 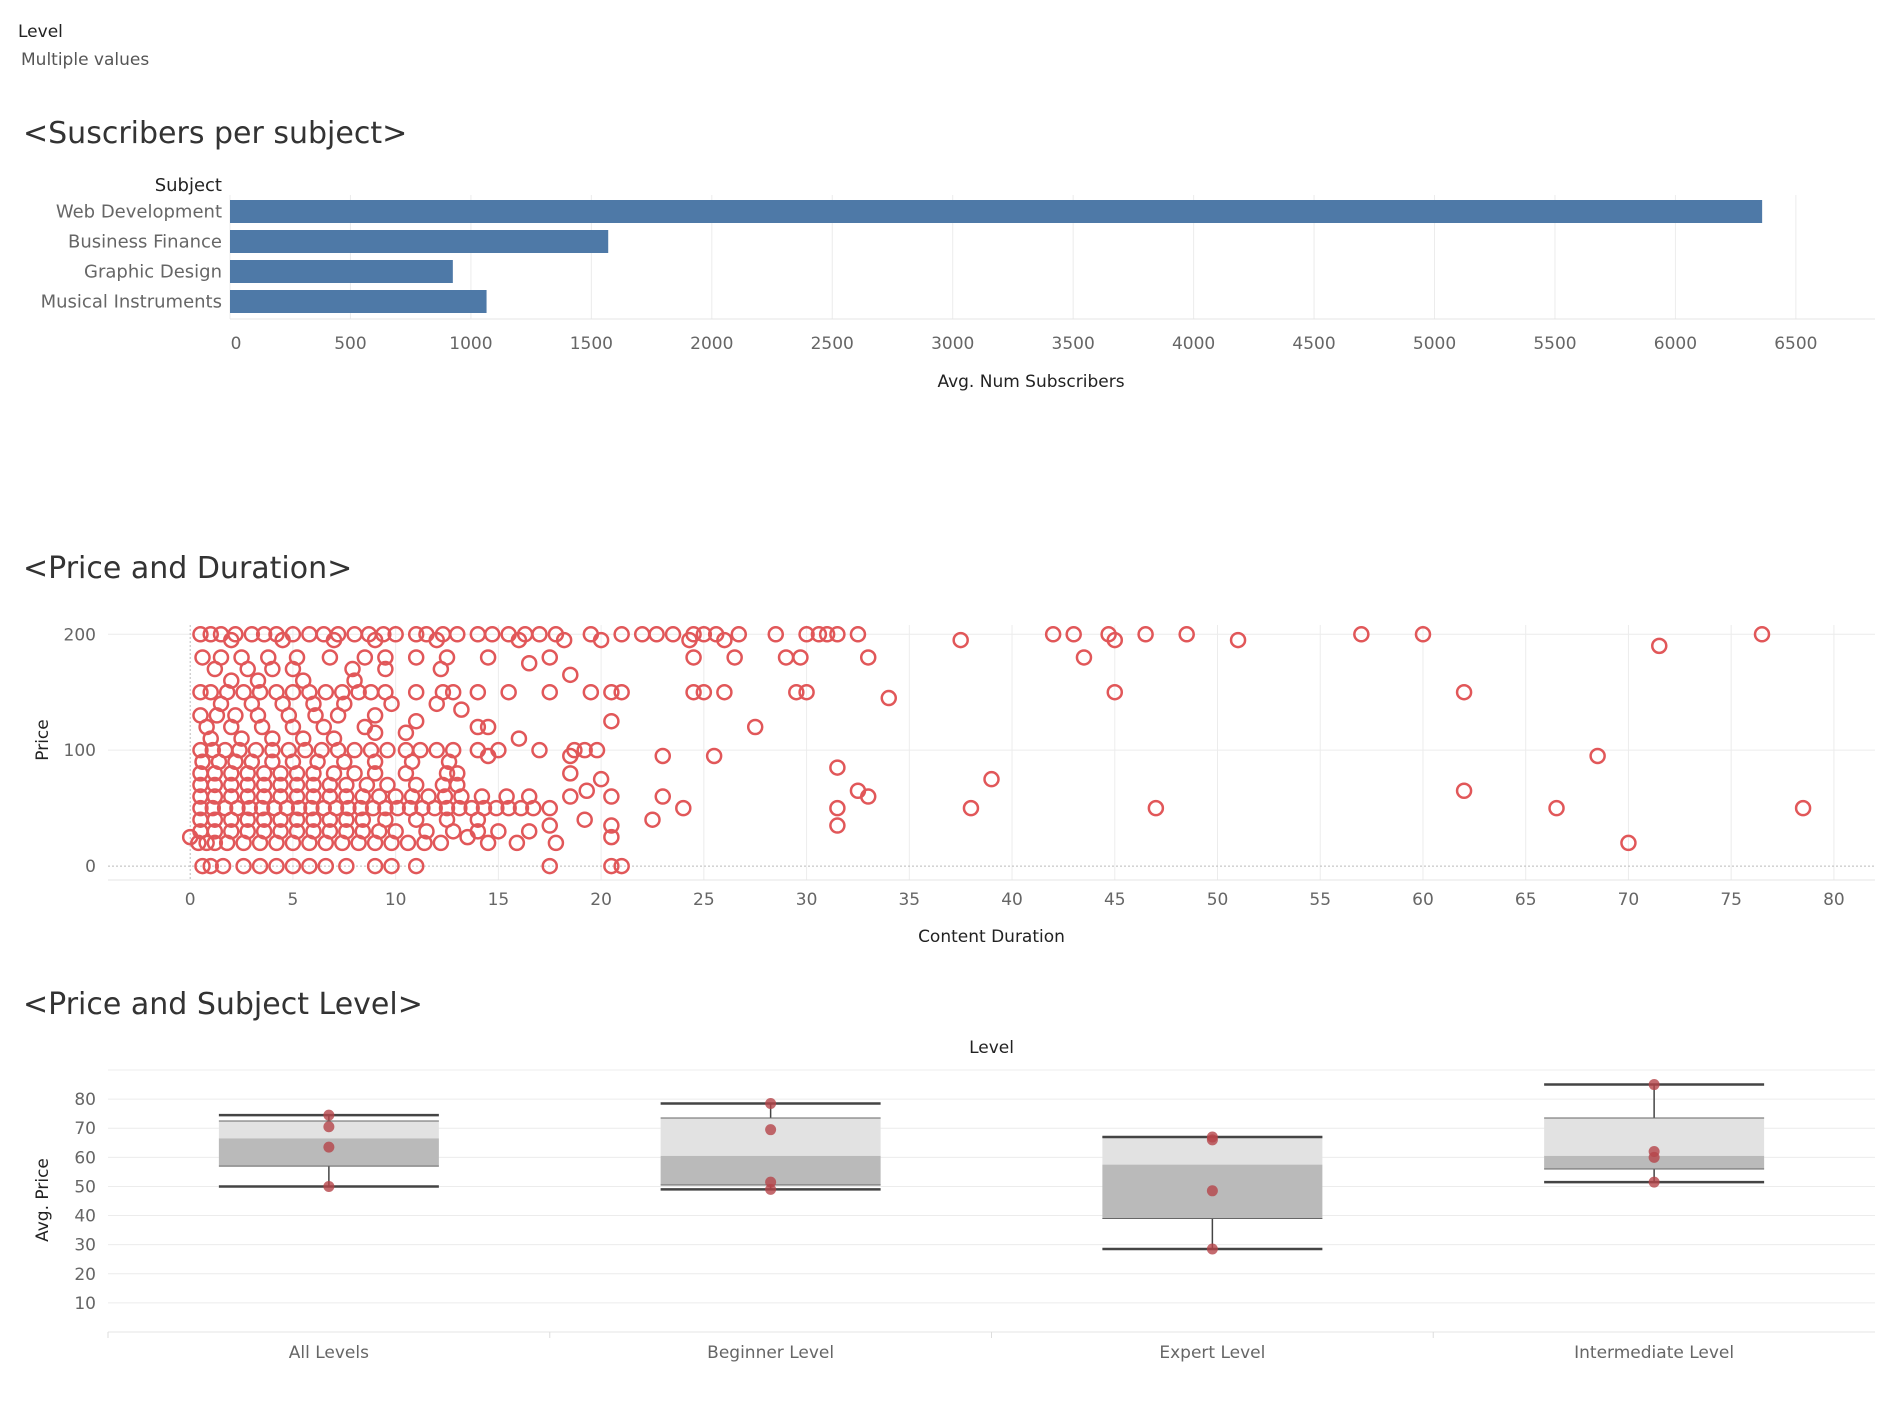 What do you see at coordinates (1526, 900) in the screenshot?
I see `x-tick-label: 65` at bounding box center [1526, 900].